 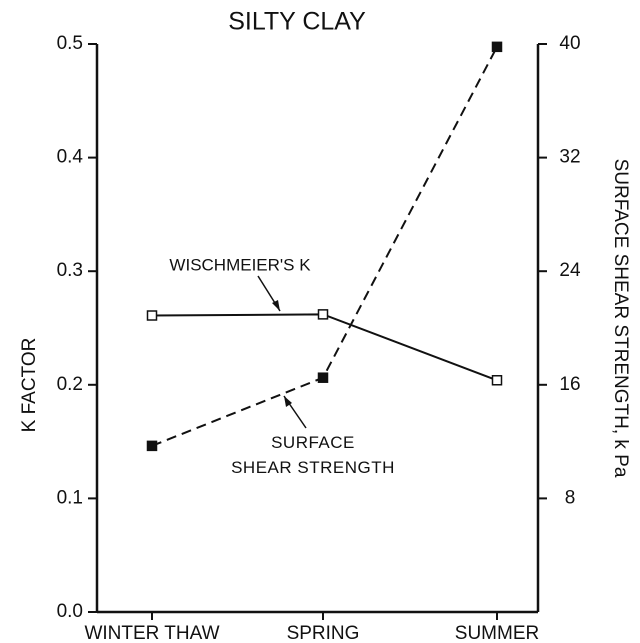 What do you see at coordinates (70, 497) in the screenshot?
I see `y-tick-label: 0.1` at bounding box center [70, 497].